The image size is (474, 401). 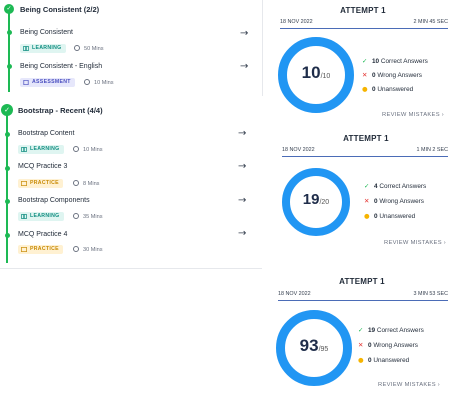 I want to click on score-ring, so click(x=316, y=202).